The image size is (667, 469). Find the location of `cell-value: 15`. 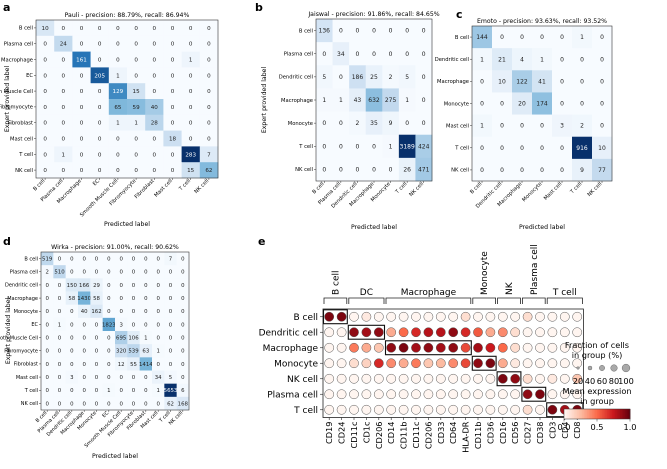

cell-value: 15 is located at coordinates (191, 171).